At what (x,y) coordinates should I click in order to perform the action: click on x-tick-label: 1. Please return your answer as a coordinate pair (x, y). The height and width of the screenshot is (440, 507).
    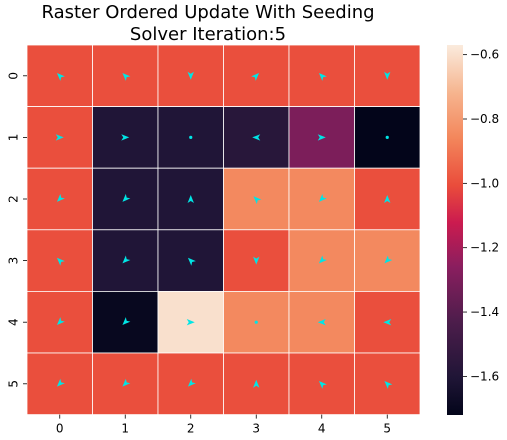
    Looking at the image, I should click on (125, 429).